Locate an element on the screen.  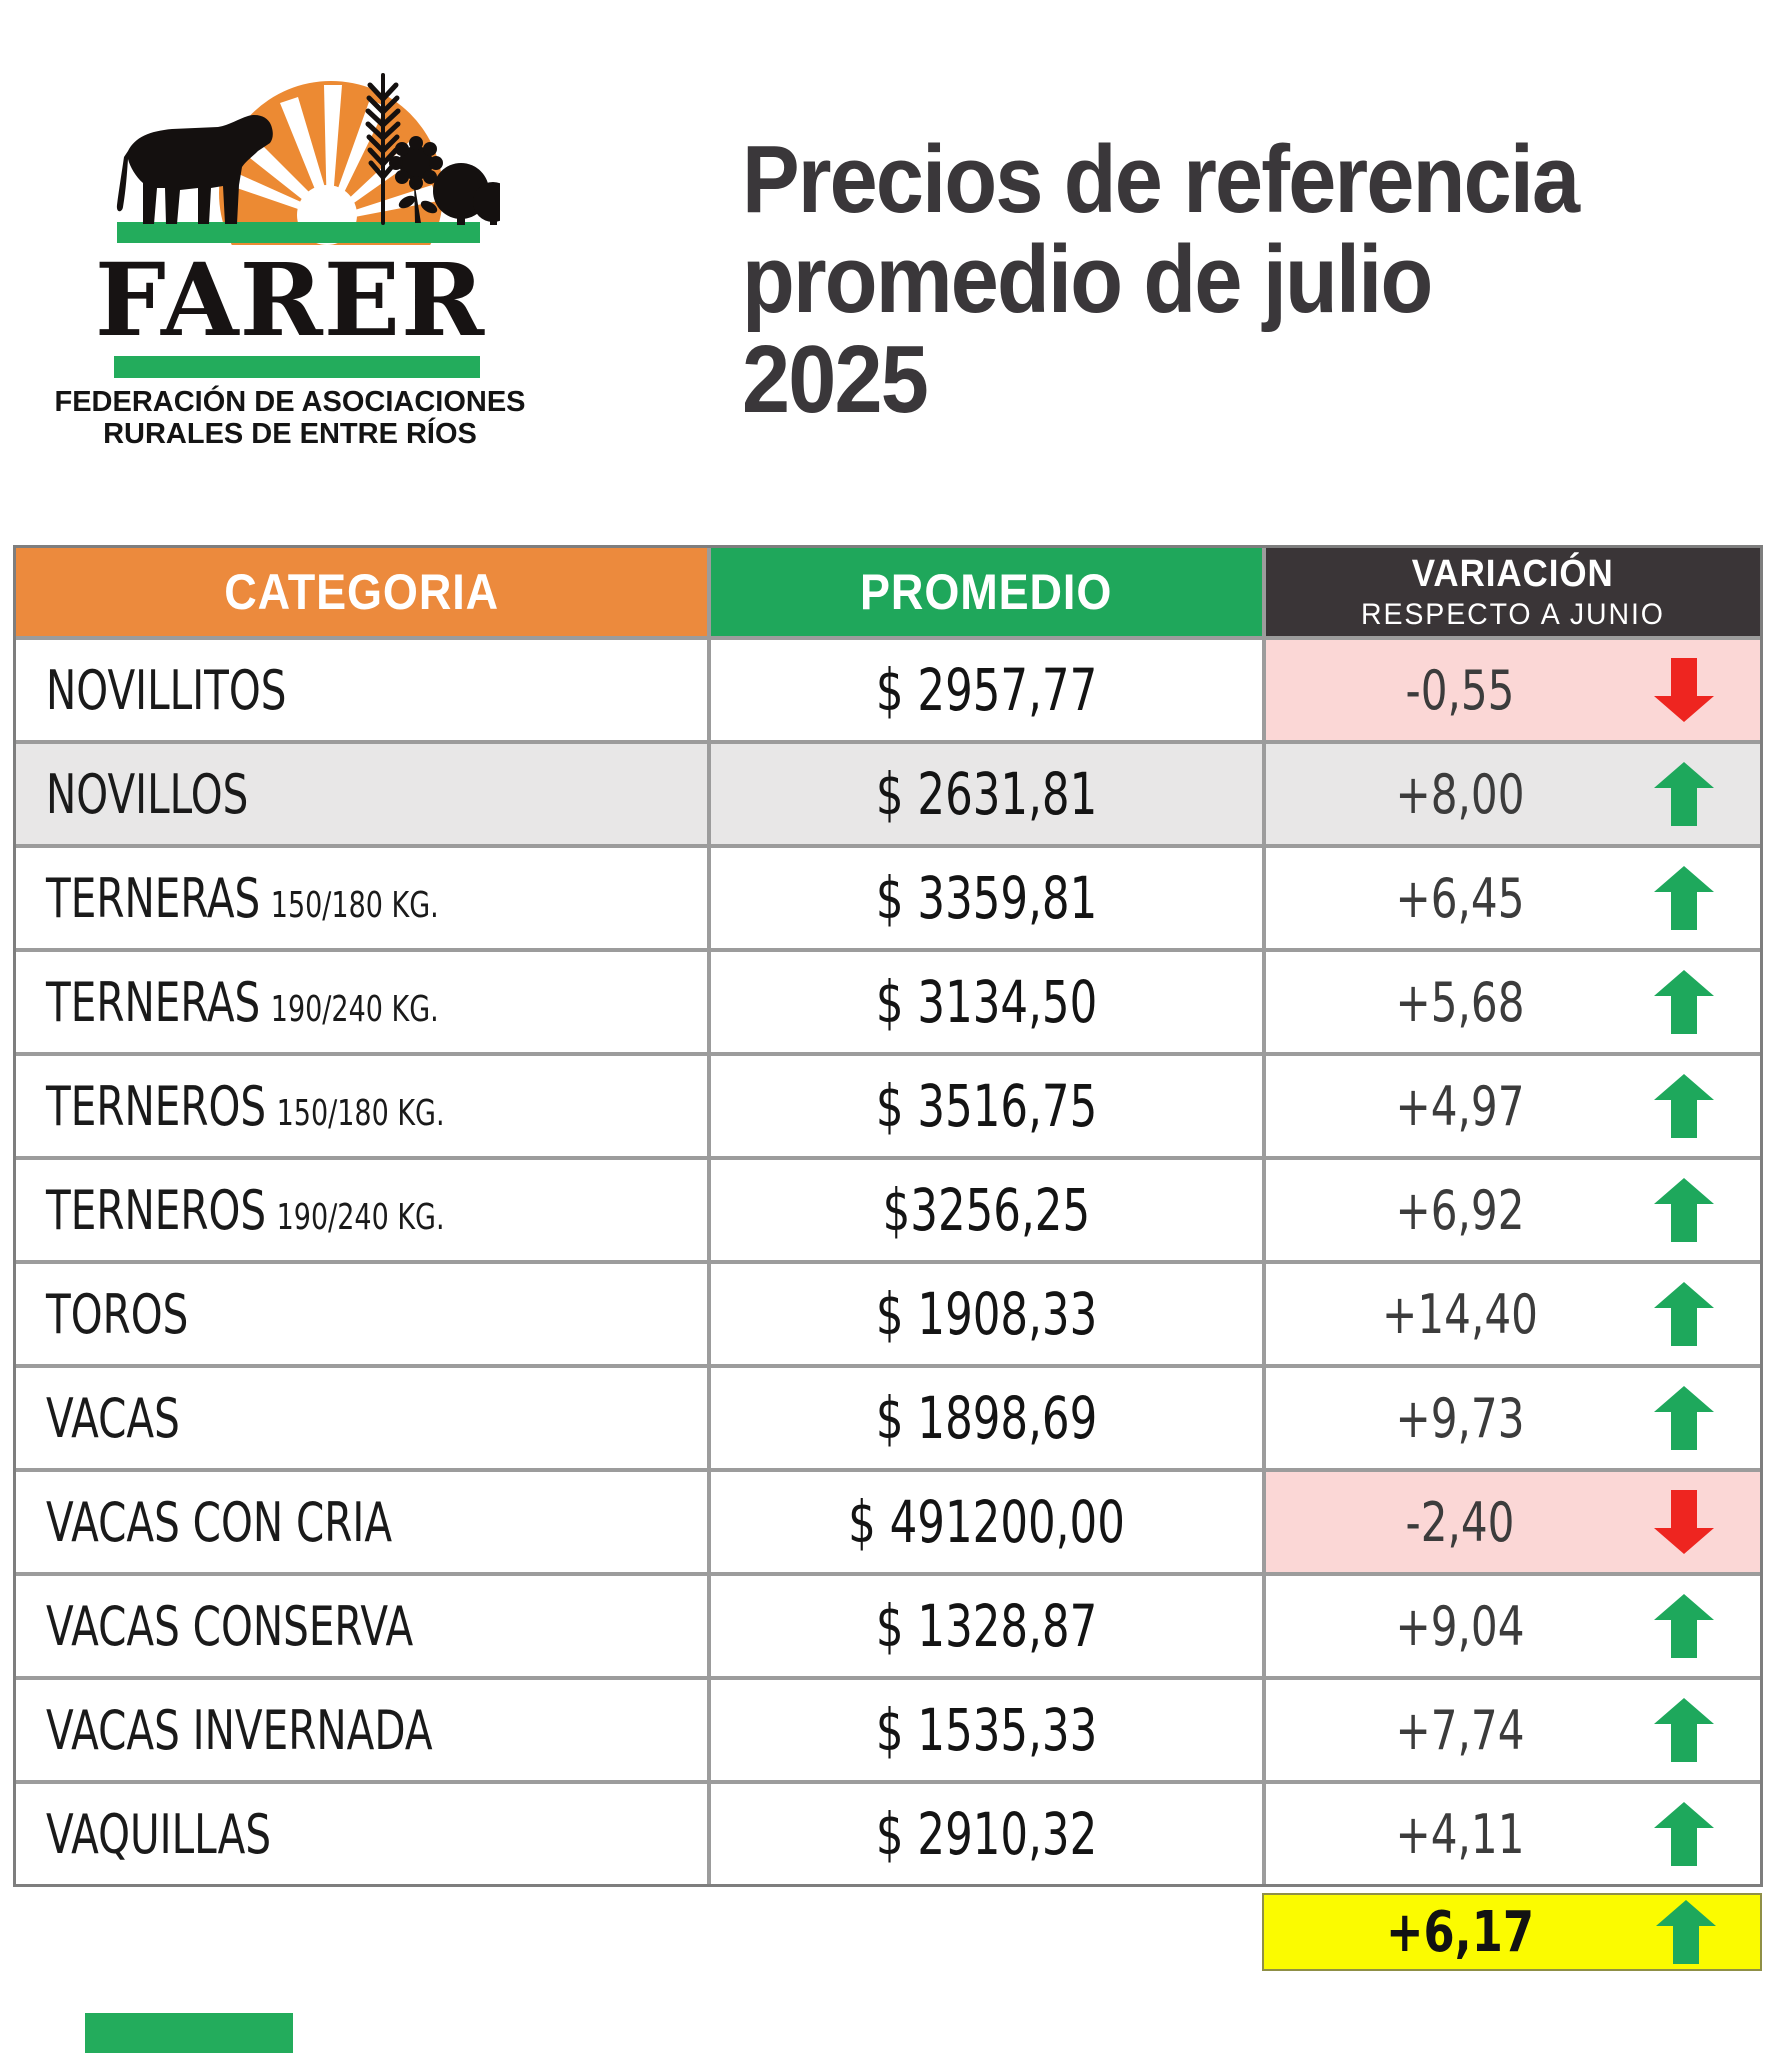
variation-value: +9,04 is located at coordinates (1460, 1626).